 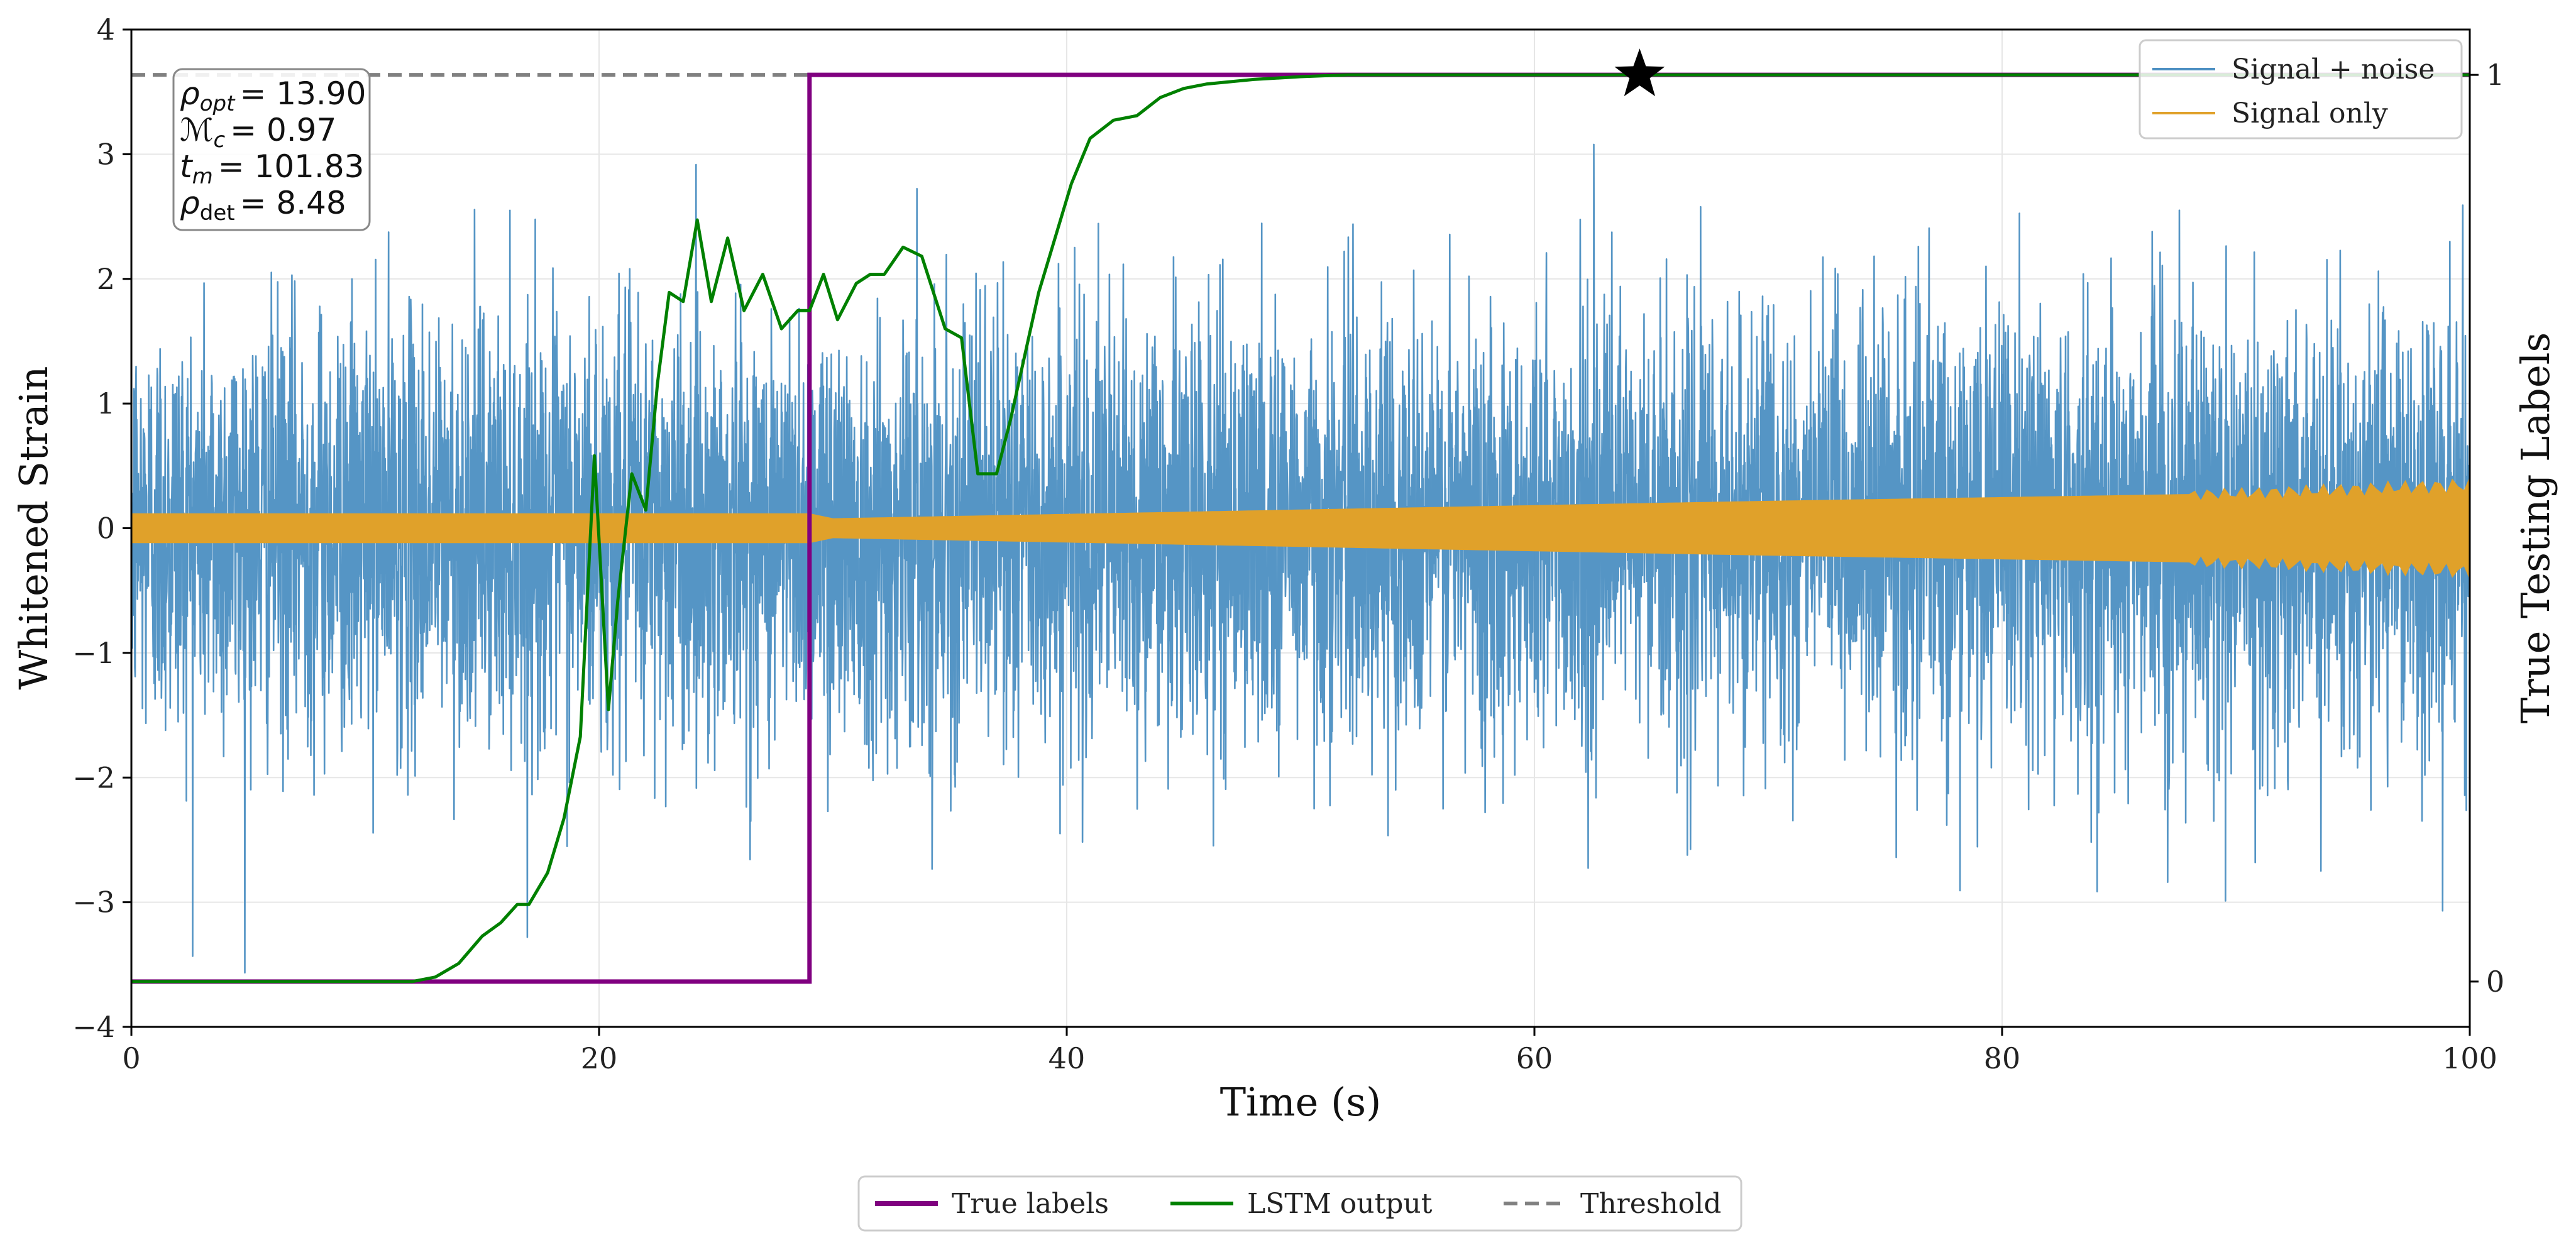 What do you see at coordinates (2333, 69) in the screenshot?
I see `legend-label: Signal + noise` at bounding box center [2333, 69].